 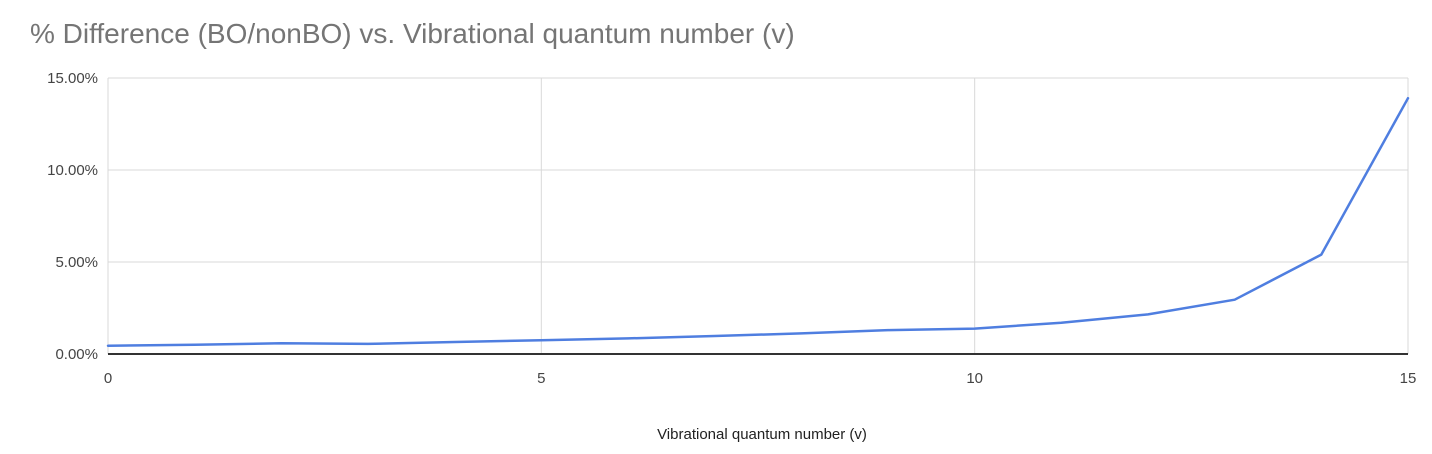 What do you see at coordinates (974, 378) in the screenshot?
I see `x-tick-label: 10` at bounding box center [974, 378].